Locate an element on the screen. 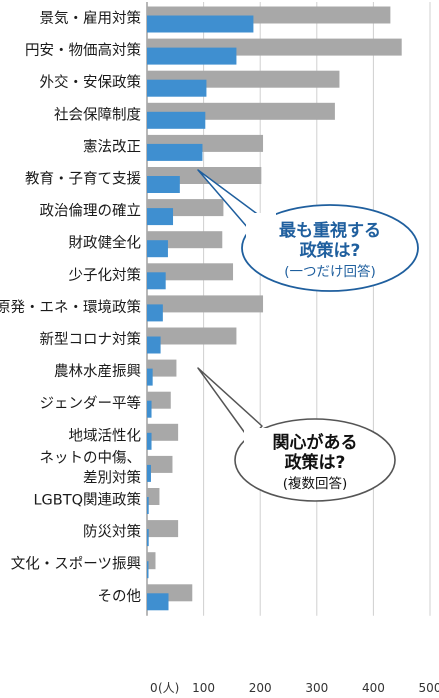  category-label-5: 教育・子育て支援 is located at coordinates (83, 179).